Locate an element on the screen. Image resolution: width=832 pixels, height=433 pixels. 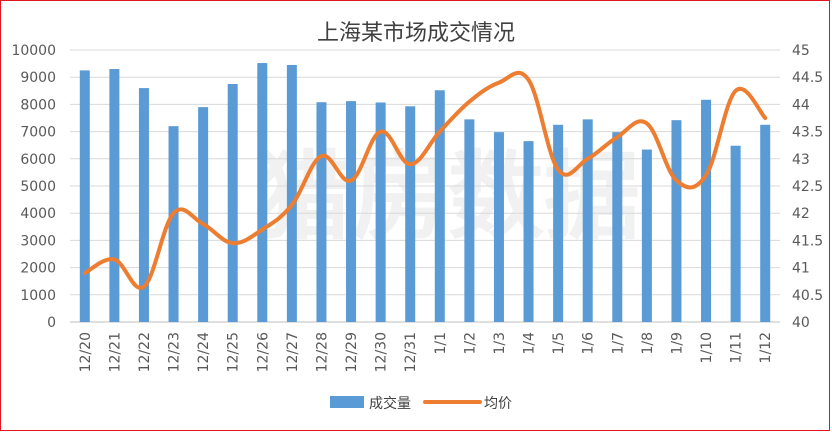
x-axis-tick-label: 1/12 is located at coordinates (766, 347).